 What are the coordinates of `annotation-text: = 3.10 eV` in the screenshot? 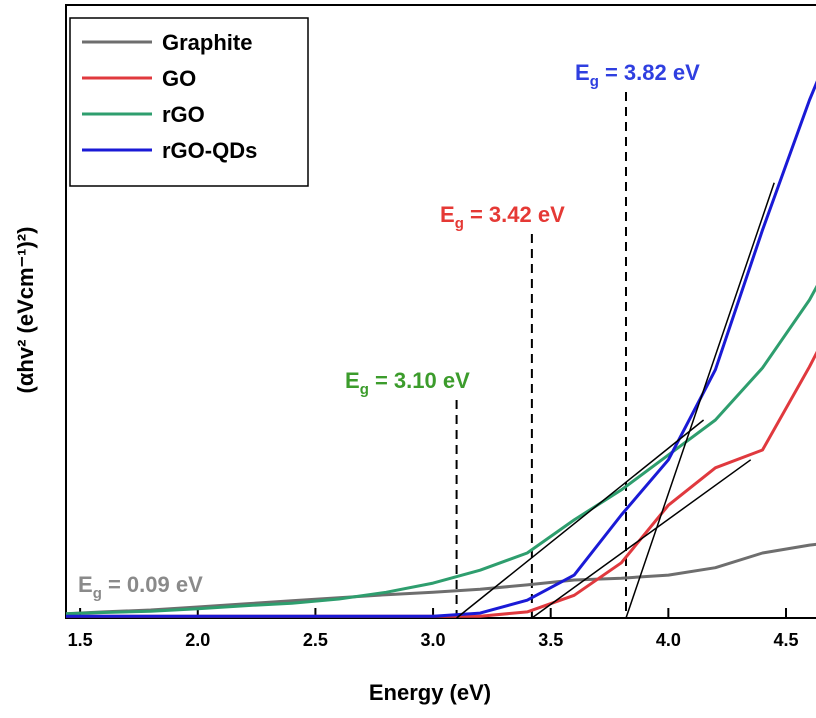 It's located at (419, 380).